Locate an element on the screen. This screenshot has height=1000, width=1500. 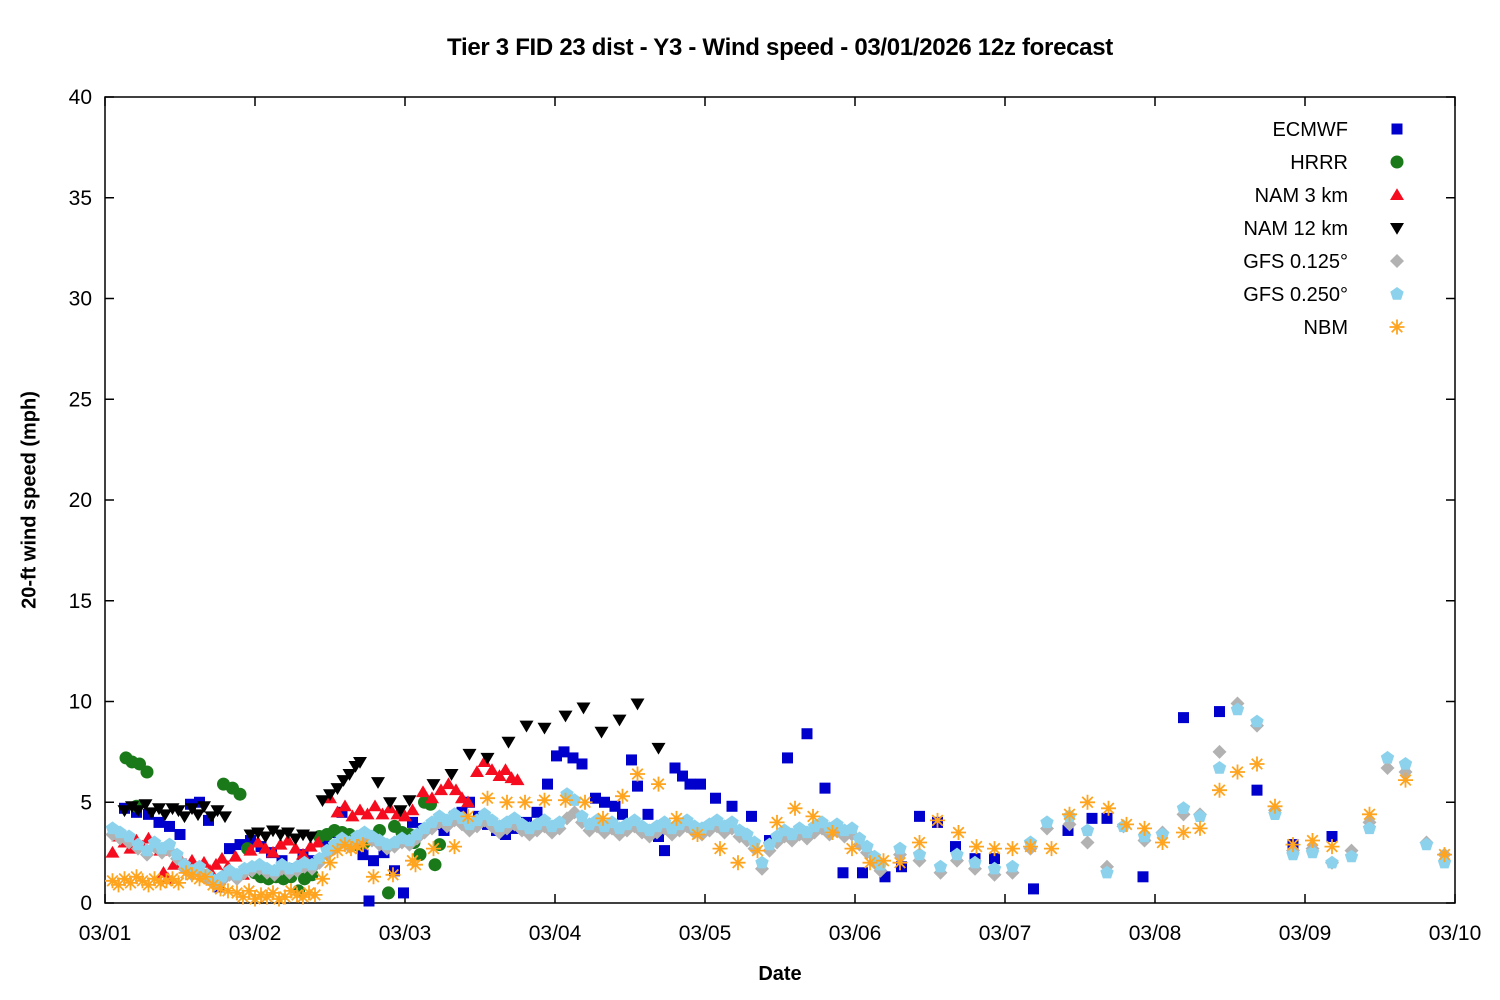
legend-label-ecmwf: ECMWF is located at coordinates (1310, 130).